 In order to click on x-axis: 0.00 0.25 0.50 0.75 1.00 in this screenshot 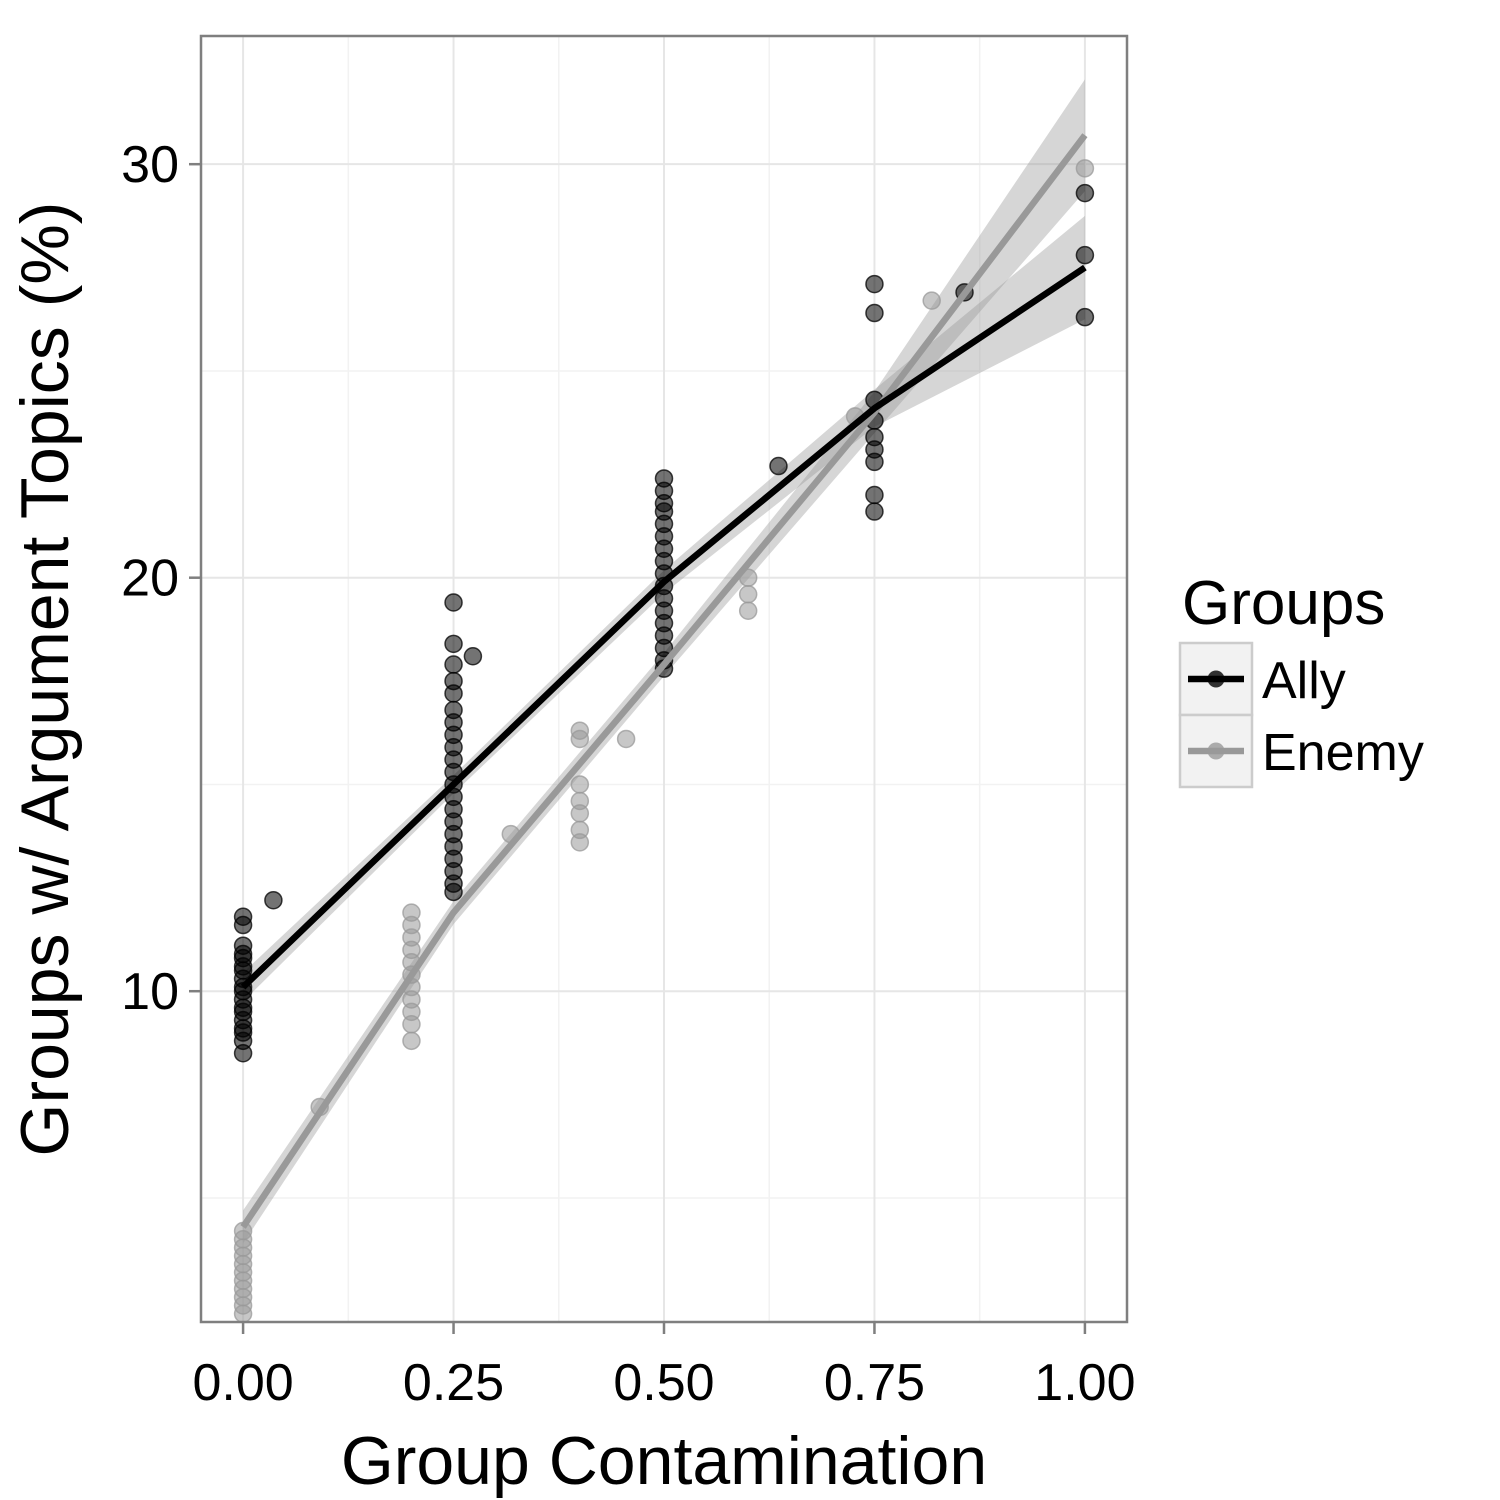, I will do `click(664, 1367)`.